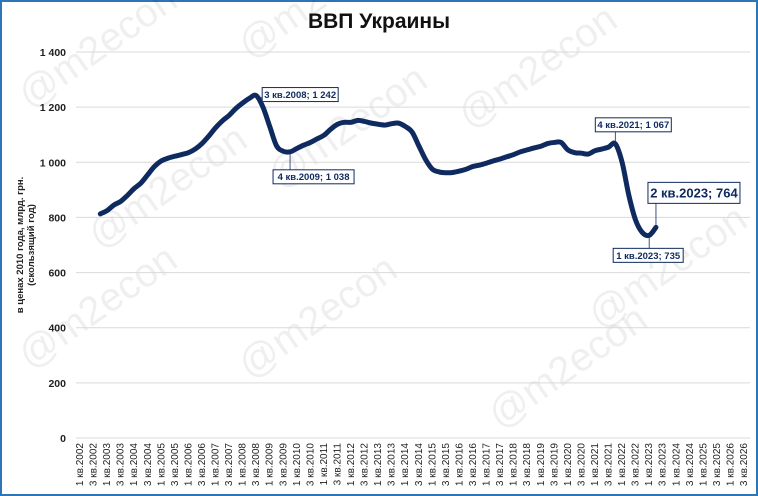 This screenshot has height=496, width=758. Describe the element at coordinates (500, 464) in the screenshot. I see `x-tick-label: 3 кв.2017` at that location.